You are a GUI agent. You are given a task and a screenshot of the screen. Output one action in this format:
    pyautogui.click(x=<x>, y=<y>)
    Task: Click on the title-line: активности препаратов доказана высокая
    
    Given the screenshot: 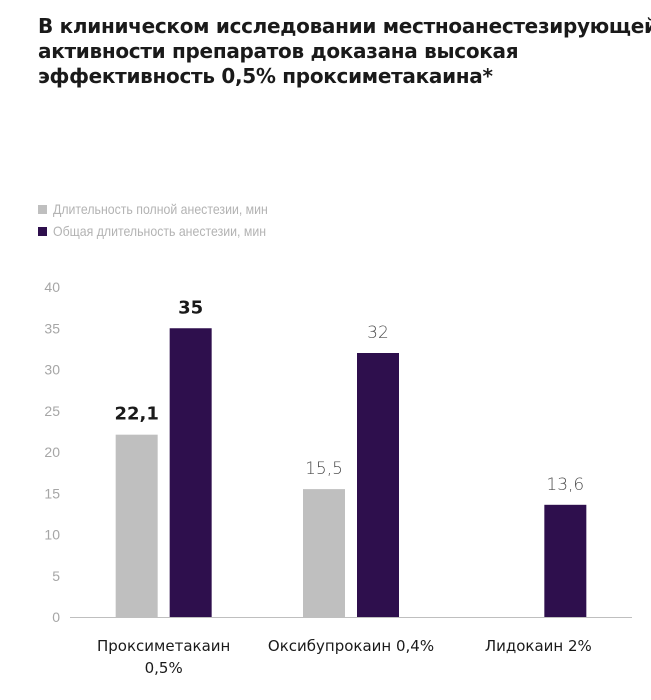 What is the action you would take?
    pyautogui.click(x=278, y=51)
    